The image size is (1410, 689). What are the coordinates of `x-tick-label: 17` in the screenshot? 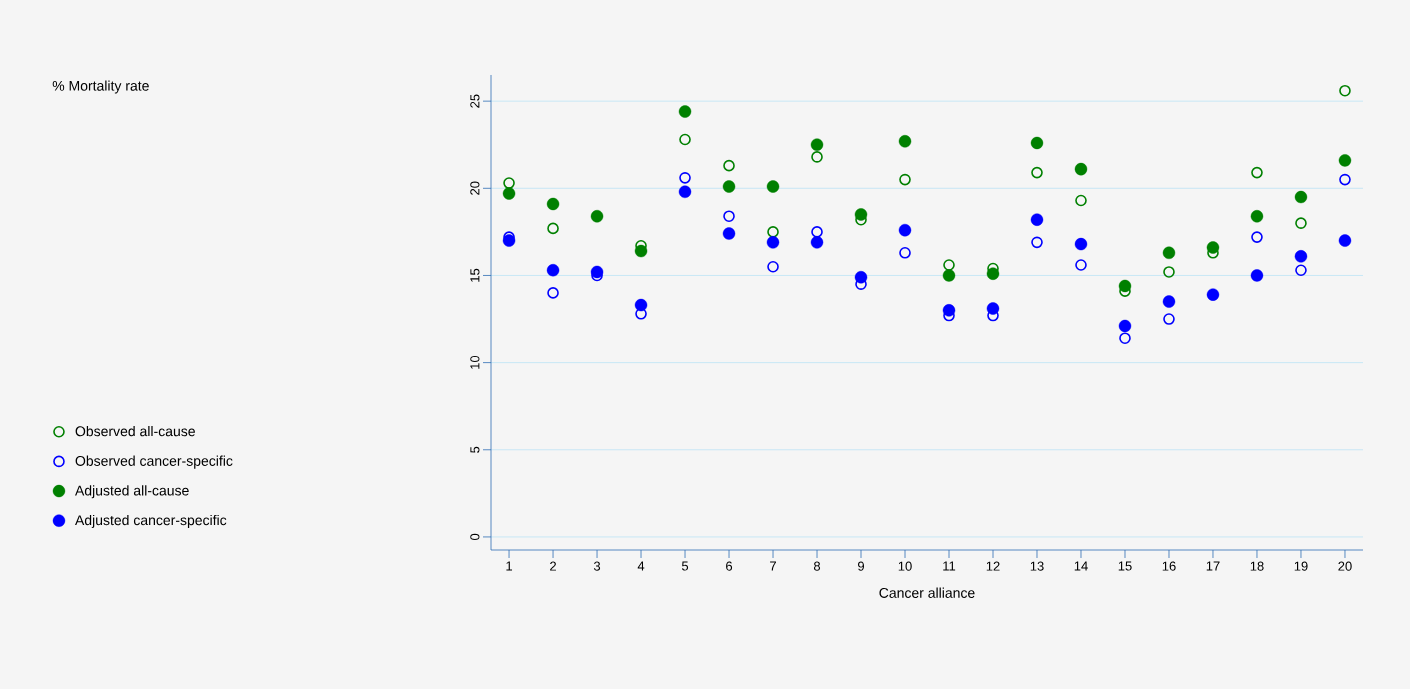 It's located at (1213, 566).